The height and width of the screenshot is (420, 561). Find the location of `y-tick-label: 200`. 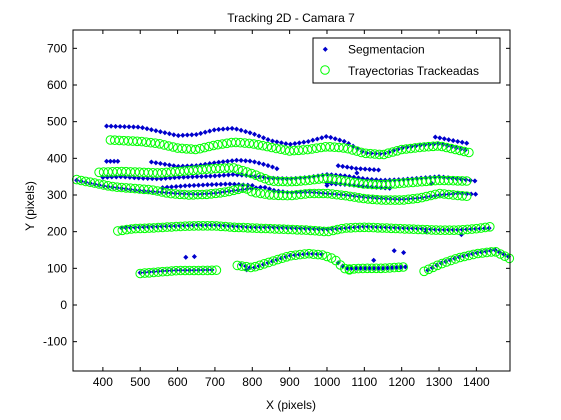

y-tick-label: 200 is located at coordinates (57, 232).